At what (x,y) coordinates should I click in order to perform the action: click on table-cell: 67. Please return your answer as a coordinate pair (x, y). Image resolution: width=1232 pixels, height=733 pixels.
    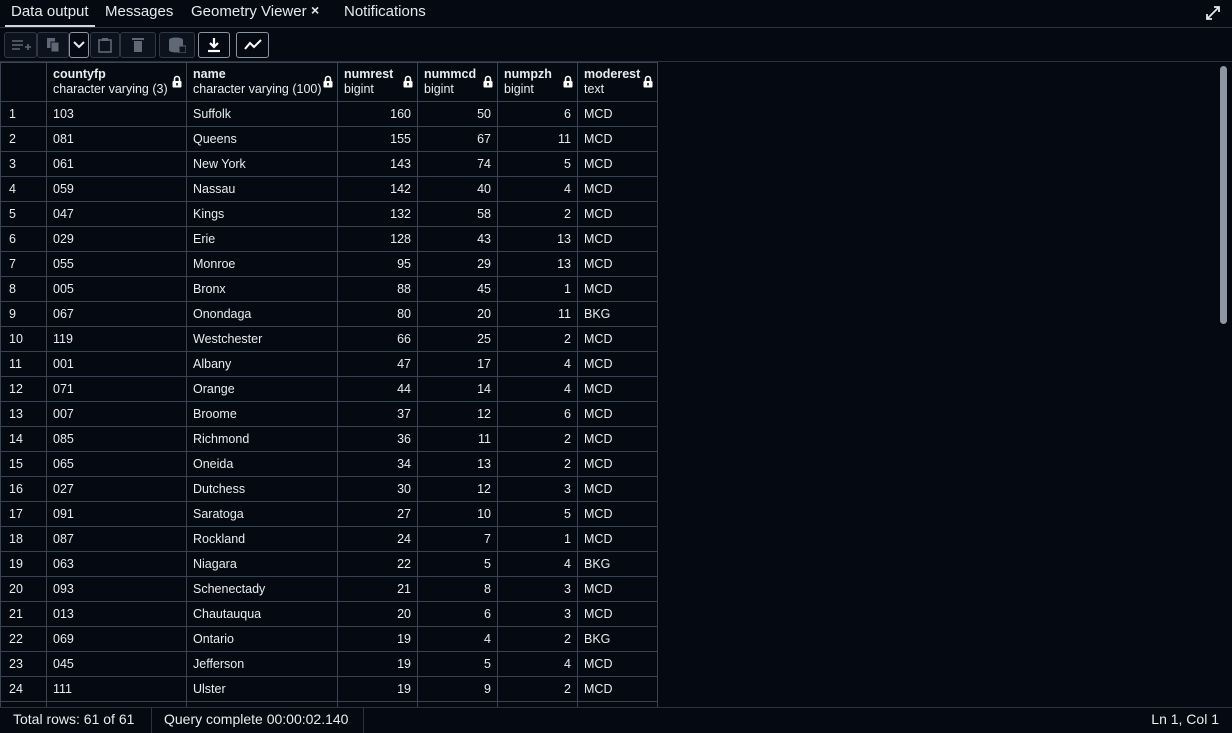
    Looking at the image, I should click on (457, 139).